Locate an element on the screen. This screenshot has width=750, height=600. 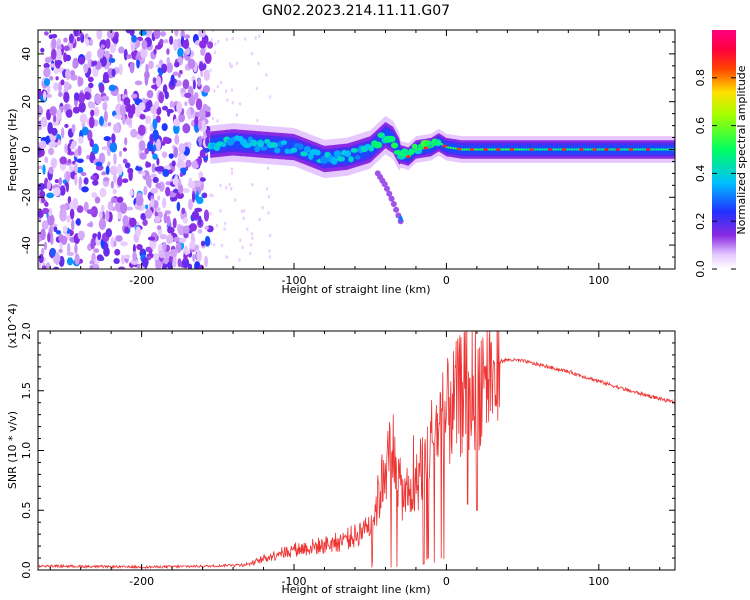
spectrogram-x-tick-label: 100 is located at coordinates (598, 280).